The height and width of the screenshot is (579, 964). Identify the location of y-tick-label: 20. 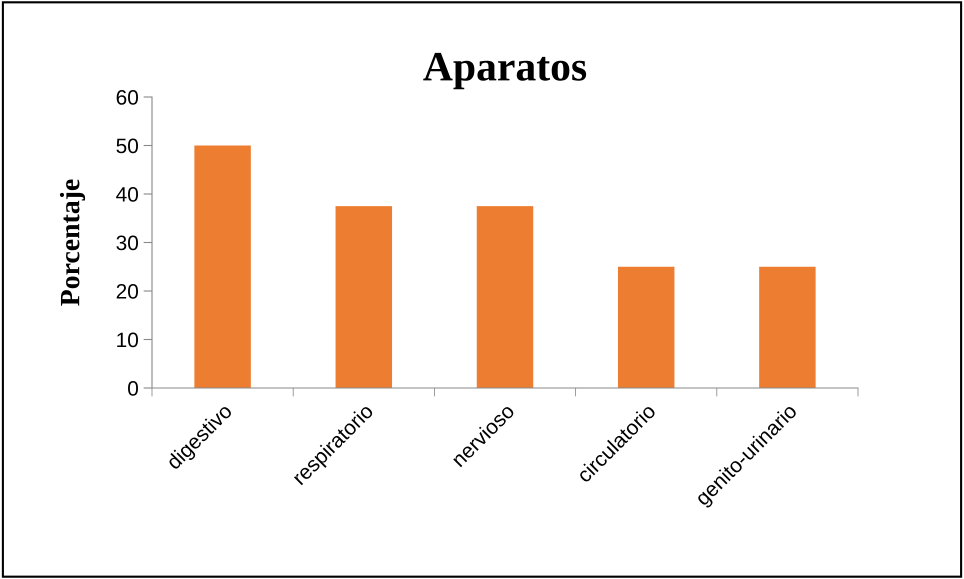
(127, 291).